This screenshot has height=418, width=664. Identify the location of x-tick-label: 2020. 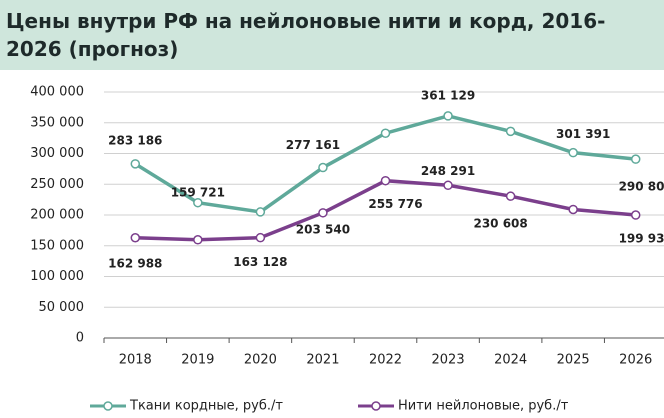
(260, 360).